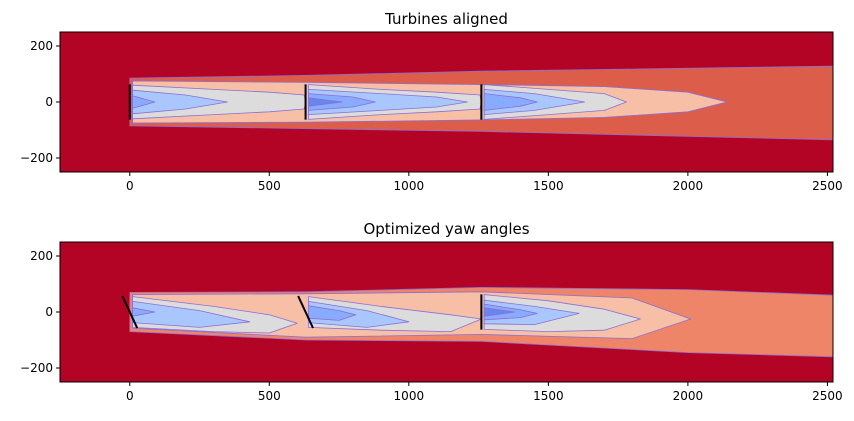  Describe the element at coordinates (446, 229) in the screenshot. I see `chart-title: Optimized yaw angles` at that location.